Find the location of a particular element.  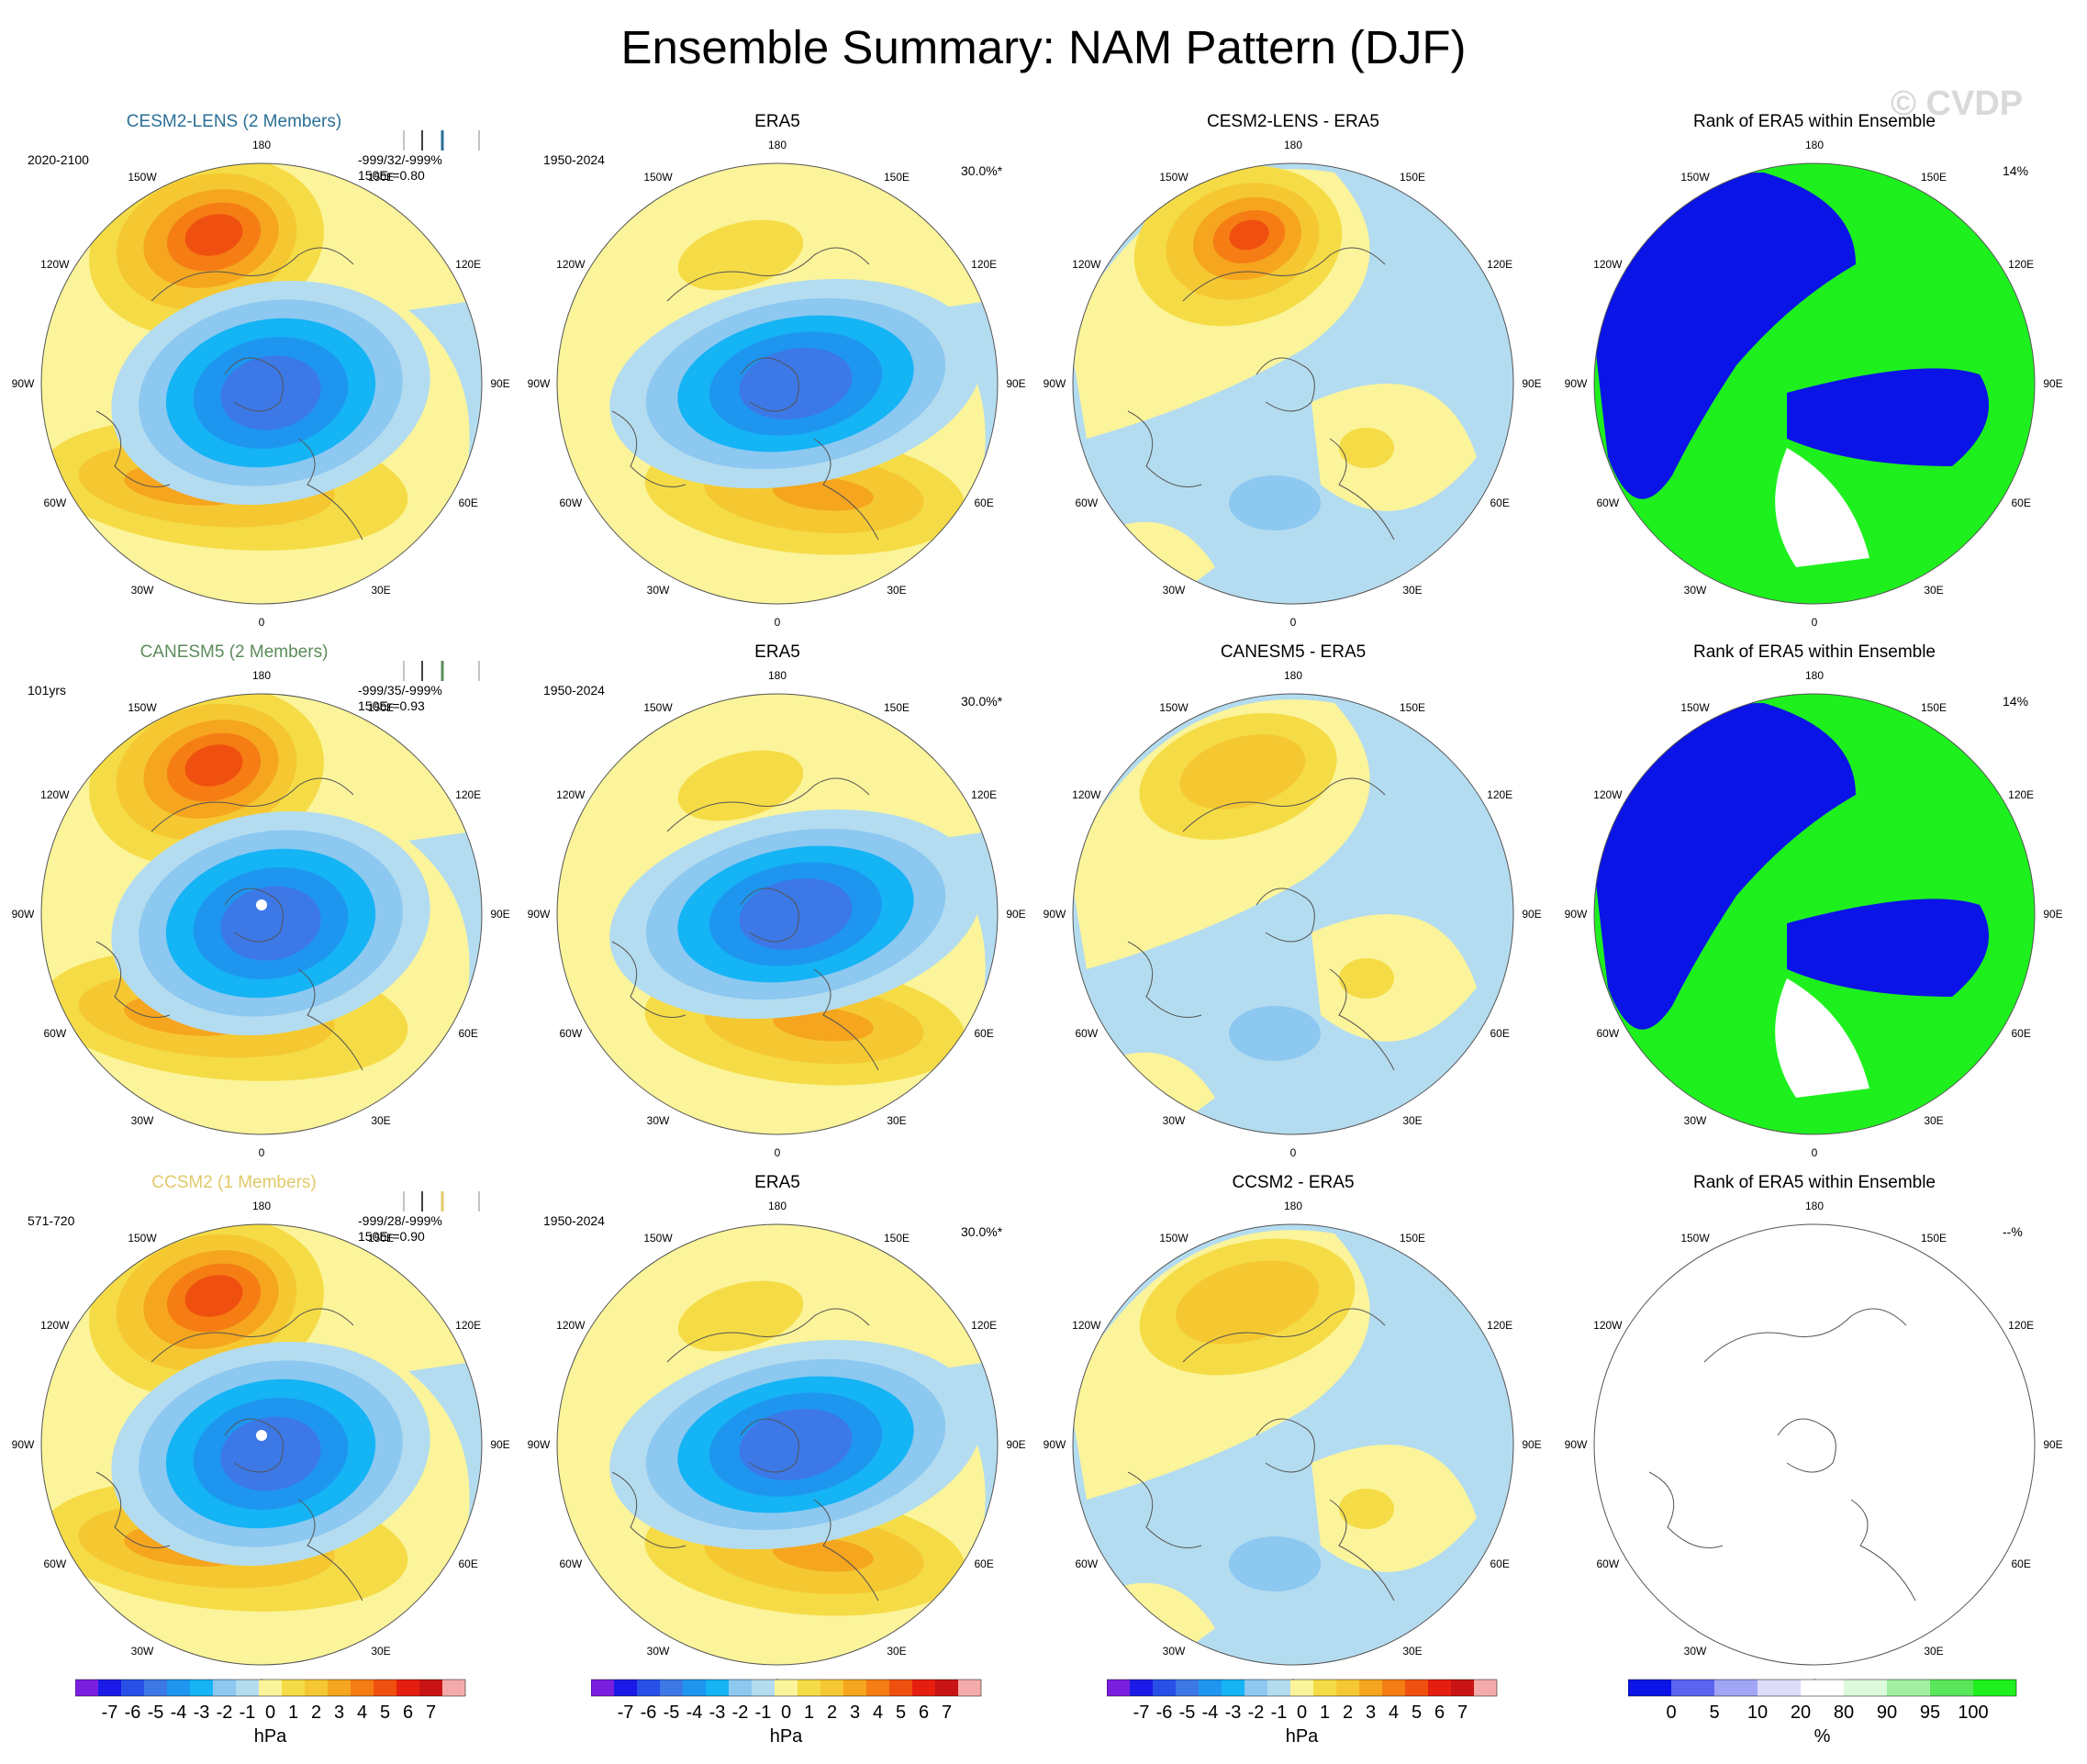

panel-title: CCSM2 - ERA5 is located at coordinates (1293, 1182).